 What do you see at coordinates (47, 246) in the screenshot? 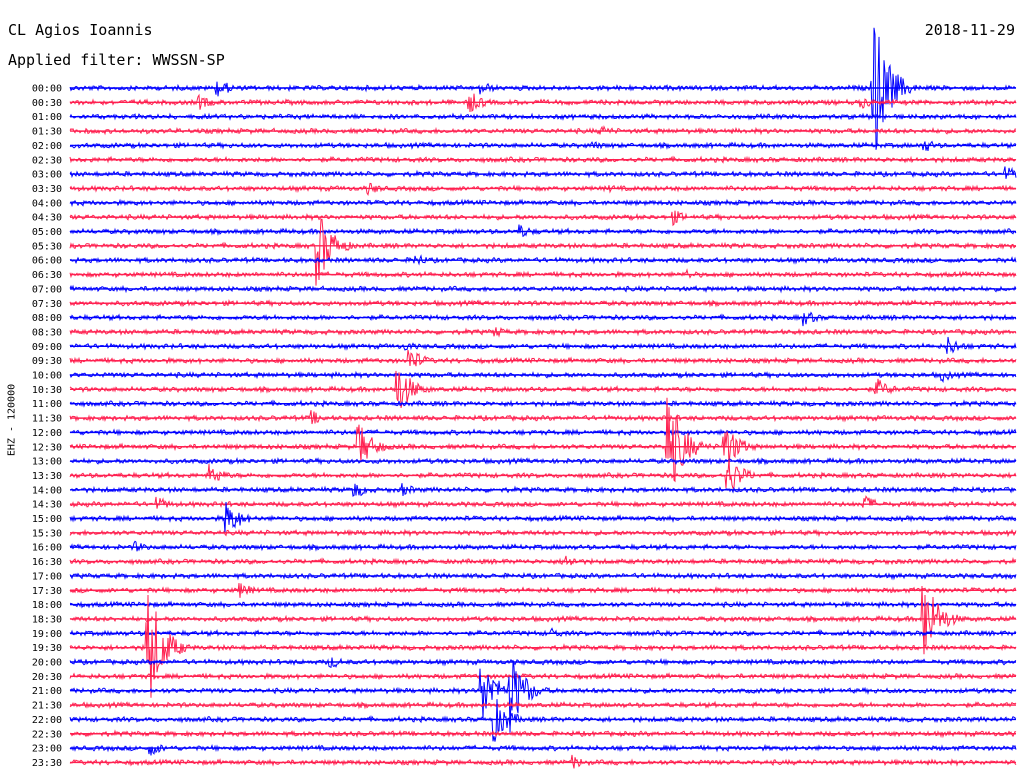
I see `row-time-label: 05:30` at bounding box center [47, 246].